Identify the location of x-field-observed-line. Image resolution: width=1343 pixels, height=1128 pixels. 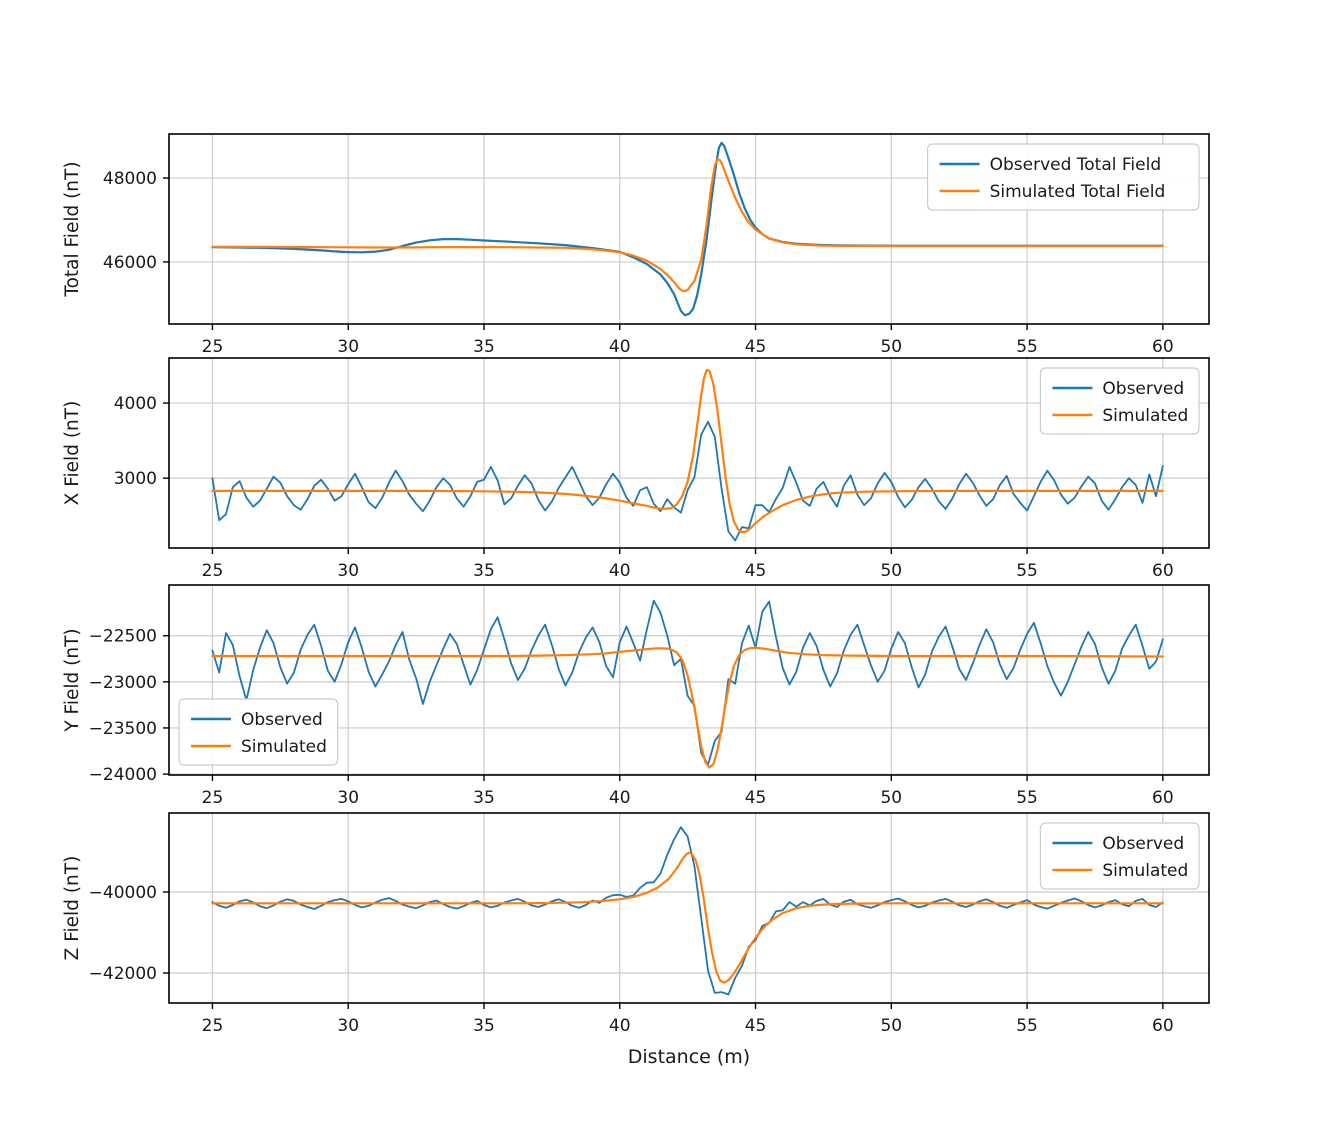
(687, 481).